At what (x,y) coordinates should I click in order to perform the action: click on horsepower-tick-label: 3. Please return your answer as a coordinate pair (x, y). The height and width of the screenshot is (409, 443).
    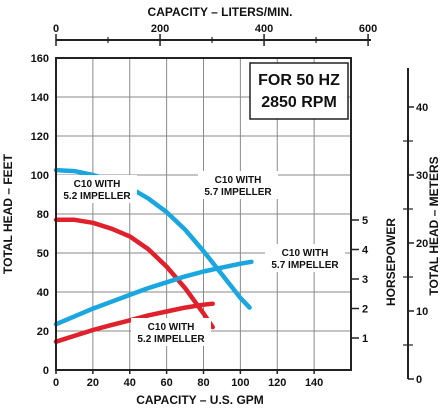
    Looking at the image, I should click on (365, 280).